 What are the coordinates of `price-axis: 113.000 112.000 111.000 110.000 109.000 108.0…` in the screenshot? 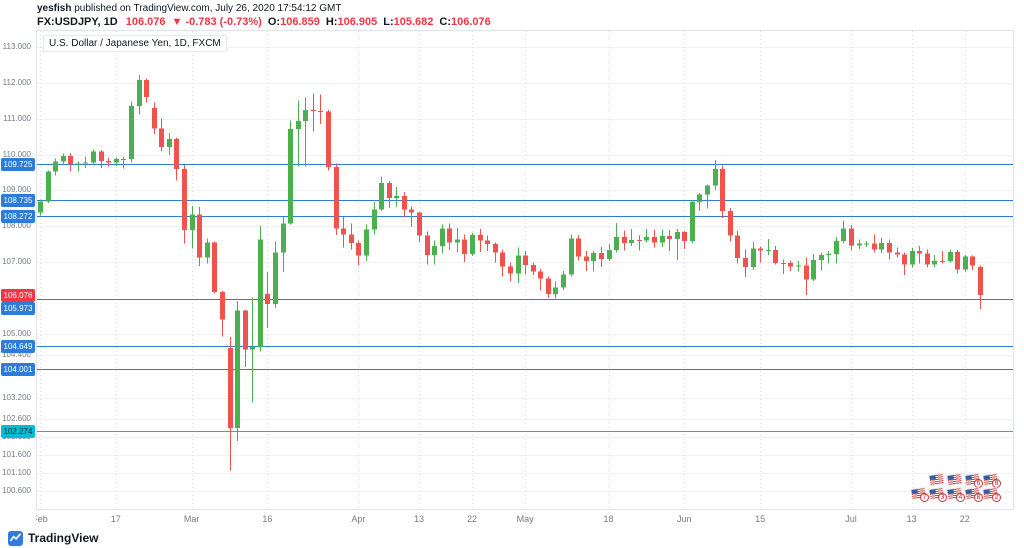 It's located at (18, 274).